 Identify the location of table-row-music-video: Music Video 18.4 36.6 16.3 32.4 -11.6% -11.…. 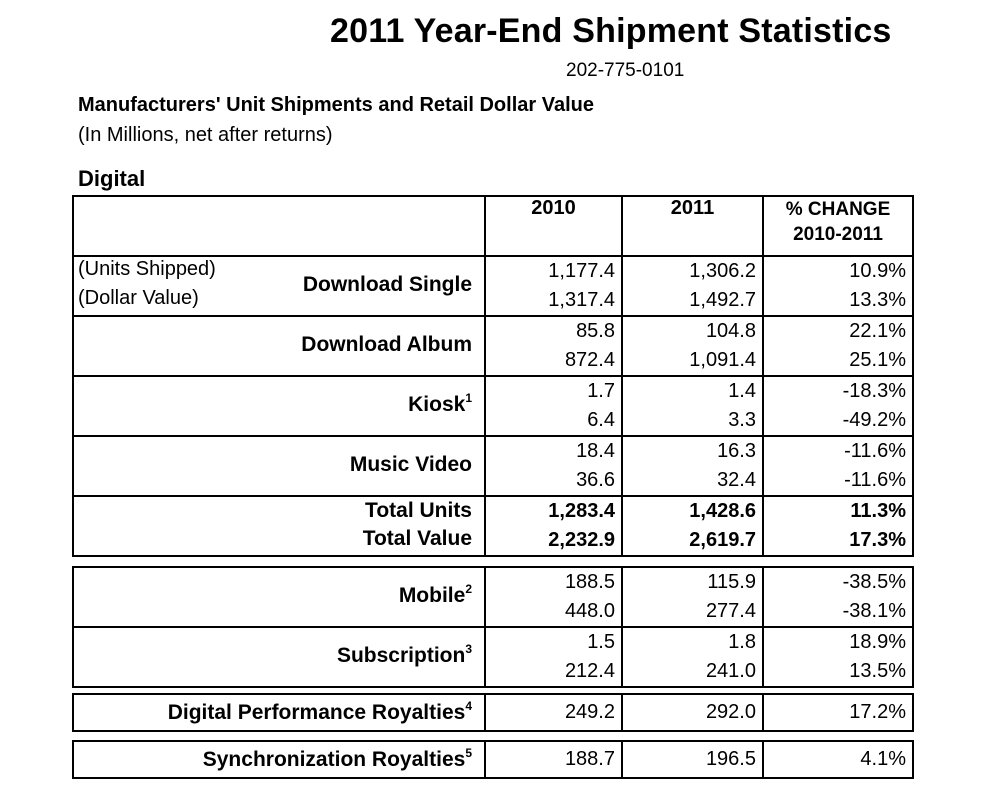
(493, 466).